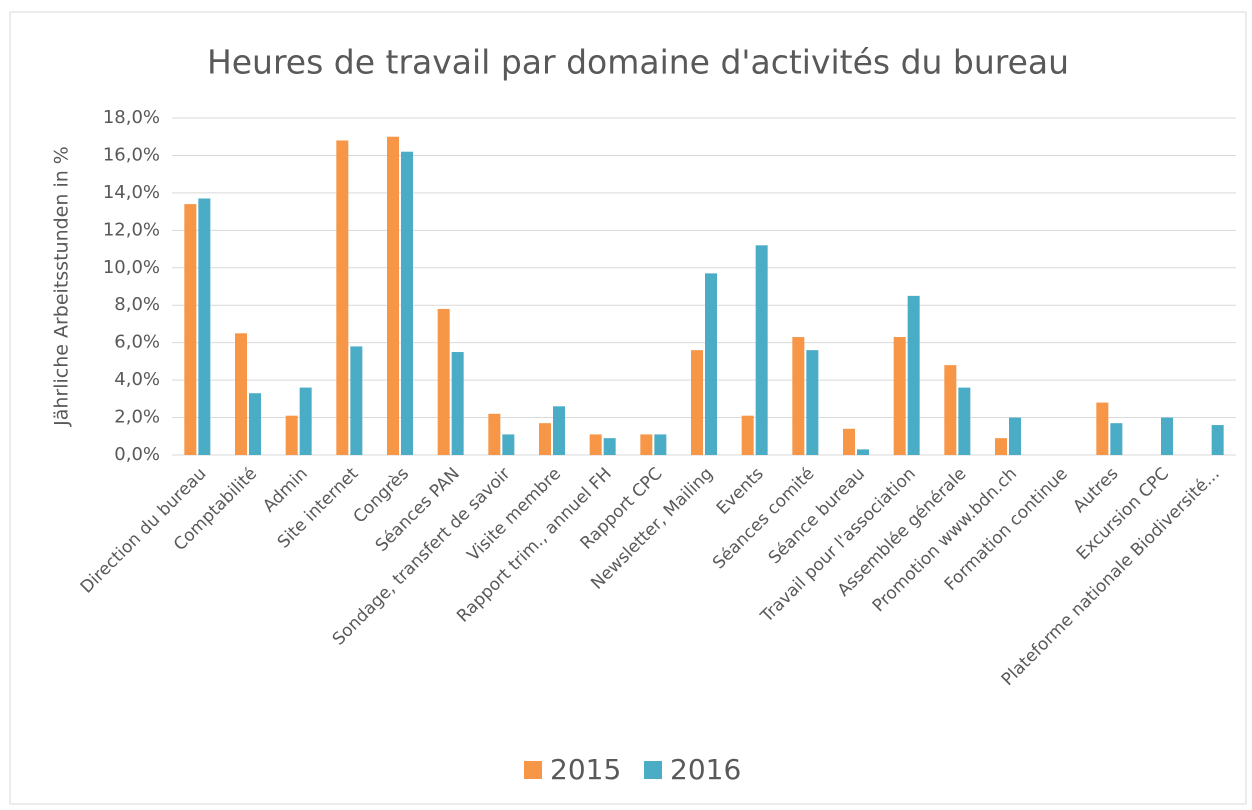 The height and width of the screenshot is (810, 1252). Describe the element at coordinates (131, 229) in the screenshot. I see `y-tick-label: 12,0%` at that location.